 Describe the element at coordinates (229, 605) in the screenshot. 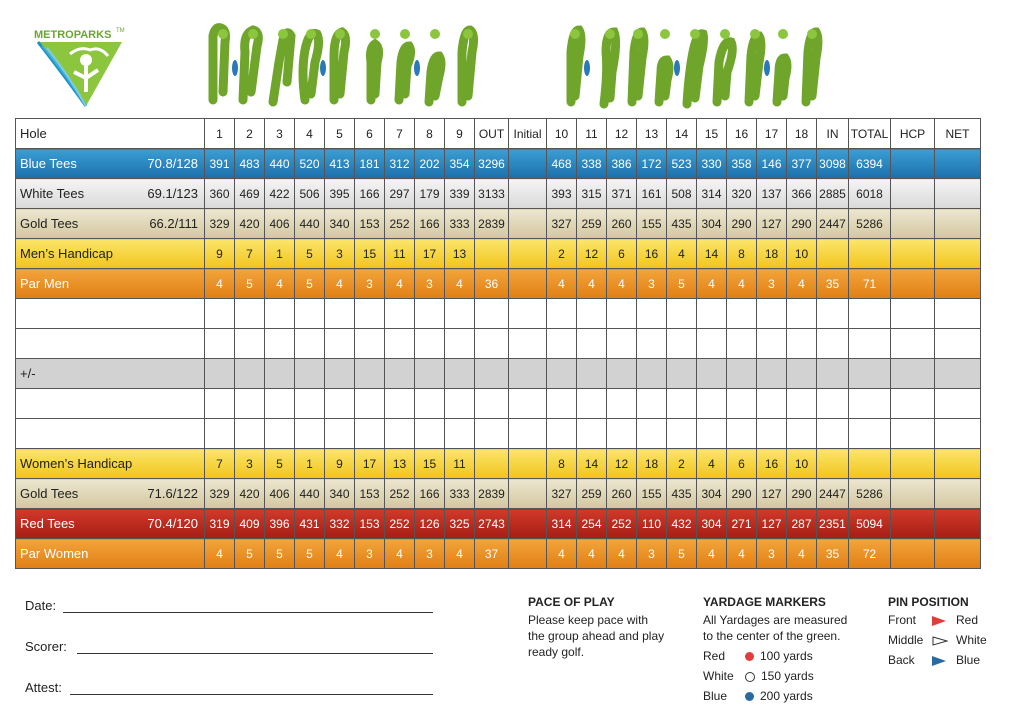

I see `date-field: Date:` at that location.